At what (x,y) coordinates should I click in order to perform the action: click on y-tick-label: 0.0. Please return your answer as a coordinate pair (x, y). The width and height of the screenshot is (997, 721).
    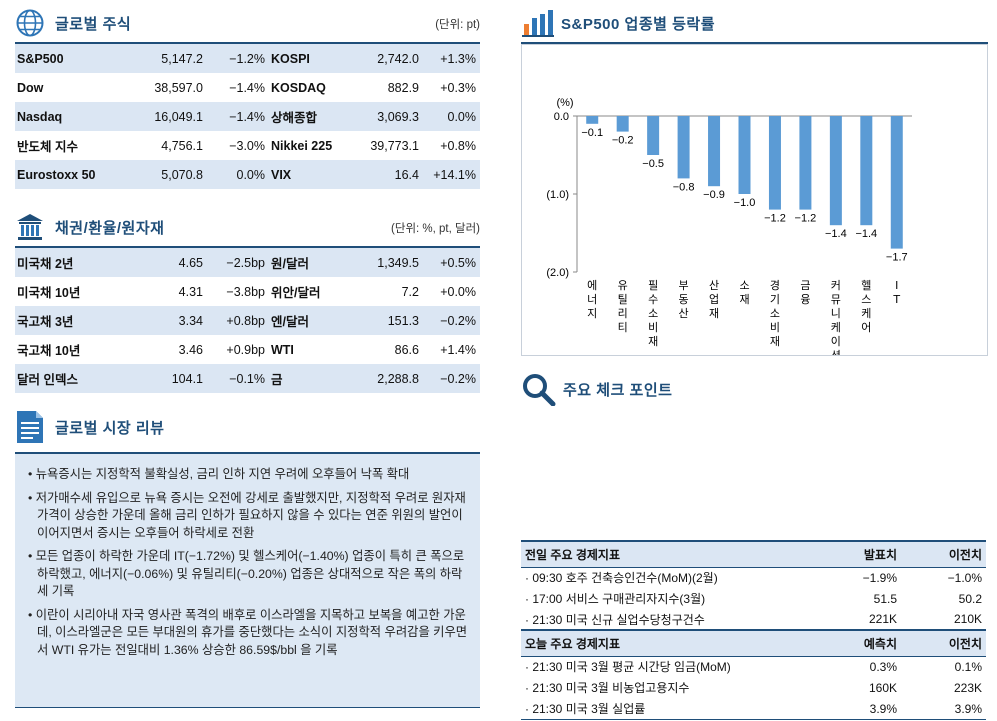
    Looking at the image, I should click on (561, 117).